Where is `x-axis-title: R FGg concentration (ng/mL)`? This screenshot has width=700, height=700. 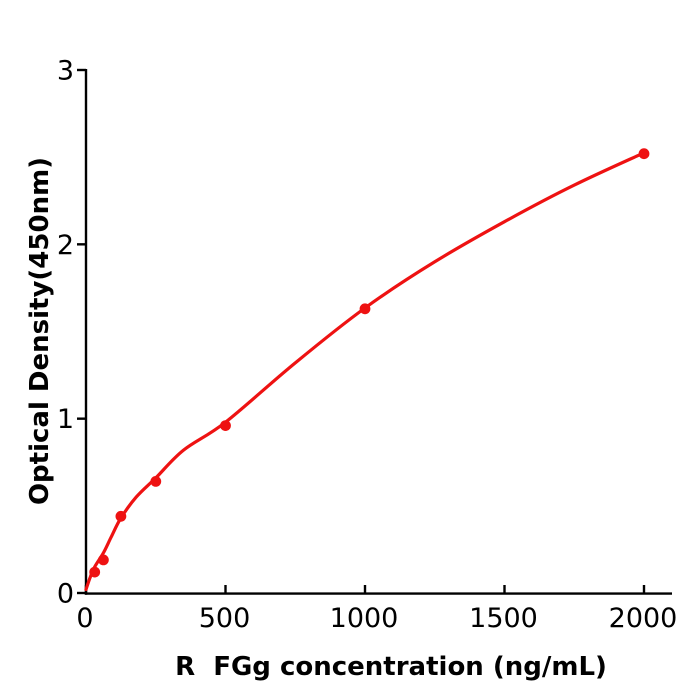 x-axis-title: R FGg concentration (ng/mL) is located at coordinates (391, 667).